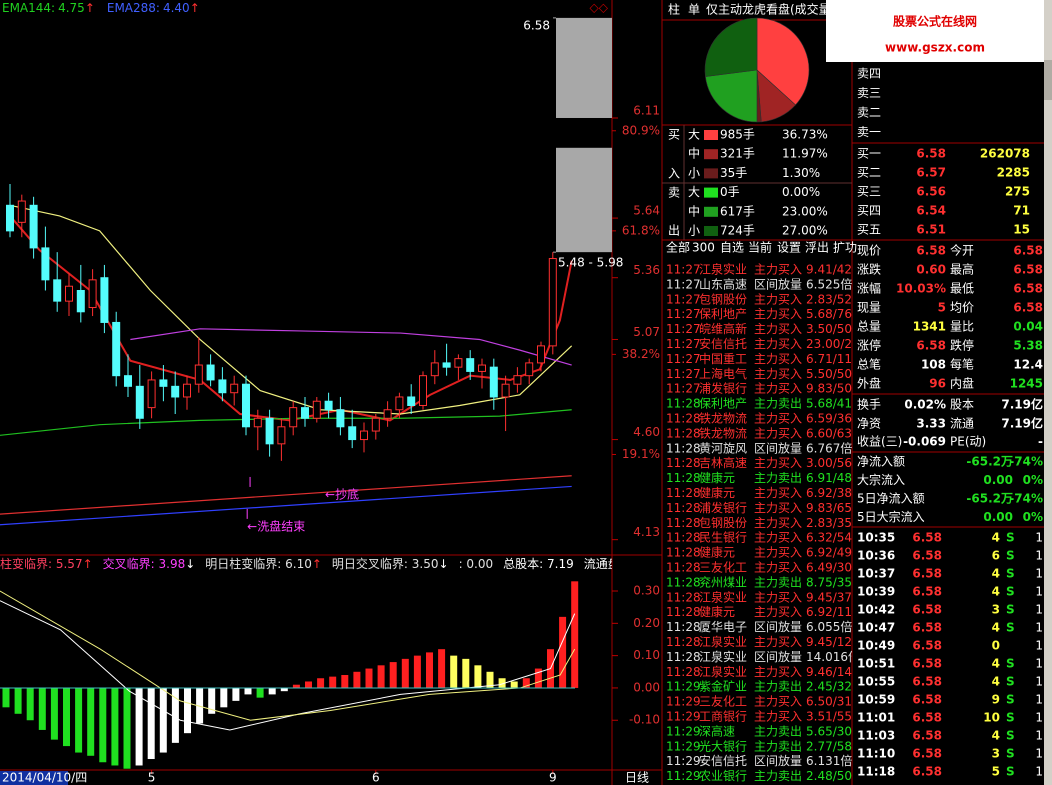  What do you see at coordinates (1021, 230) in the screenshot?
I see `buy-volume: 15` at bounding box center [1021, 230].